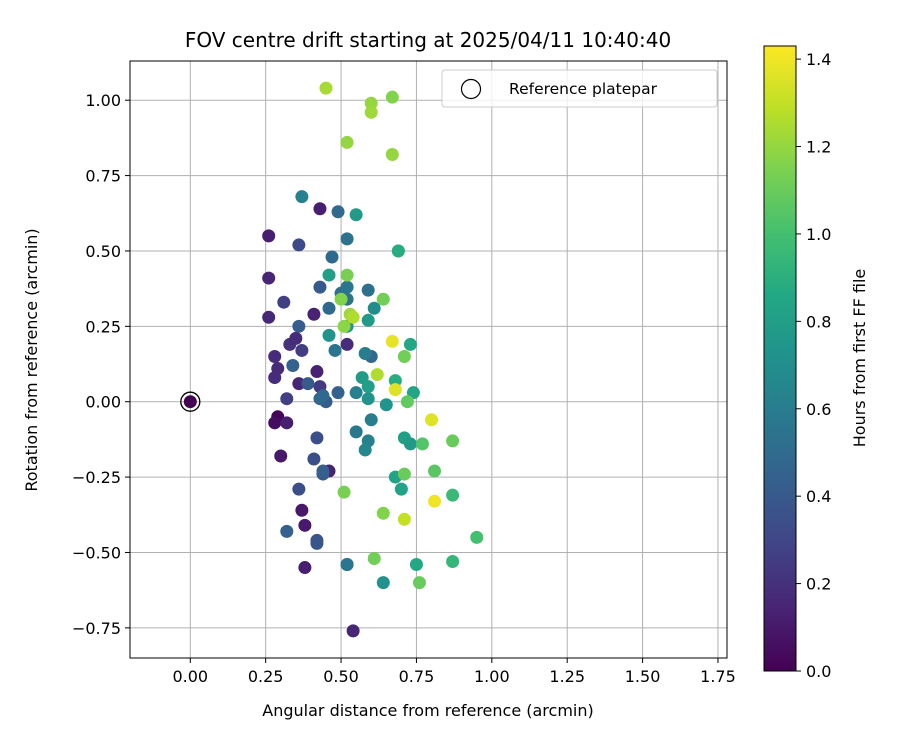 The height and width of the screenshot is (750, 900). I want to click on x-tick-label: 1.25, so click(567, 676).